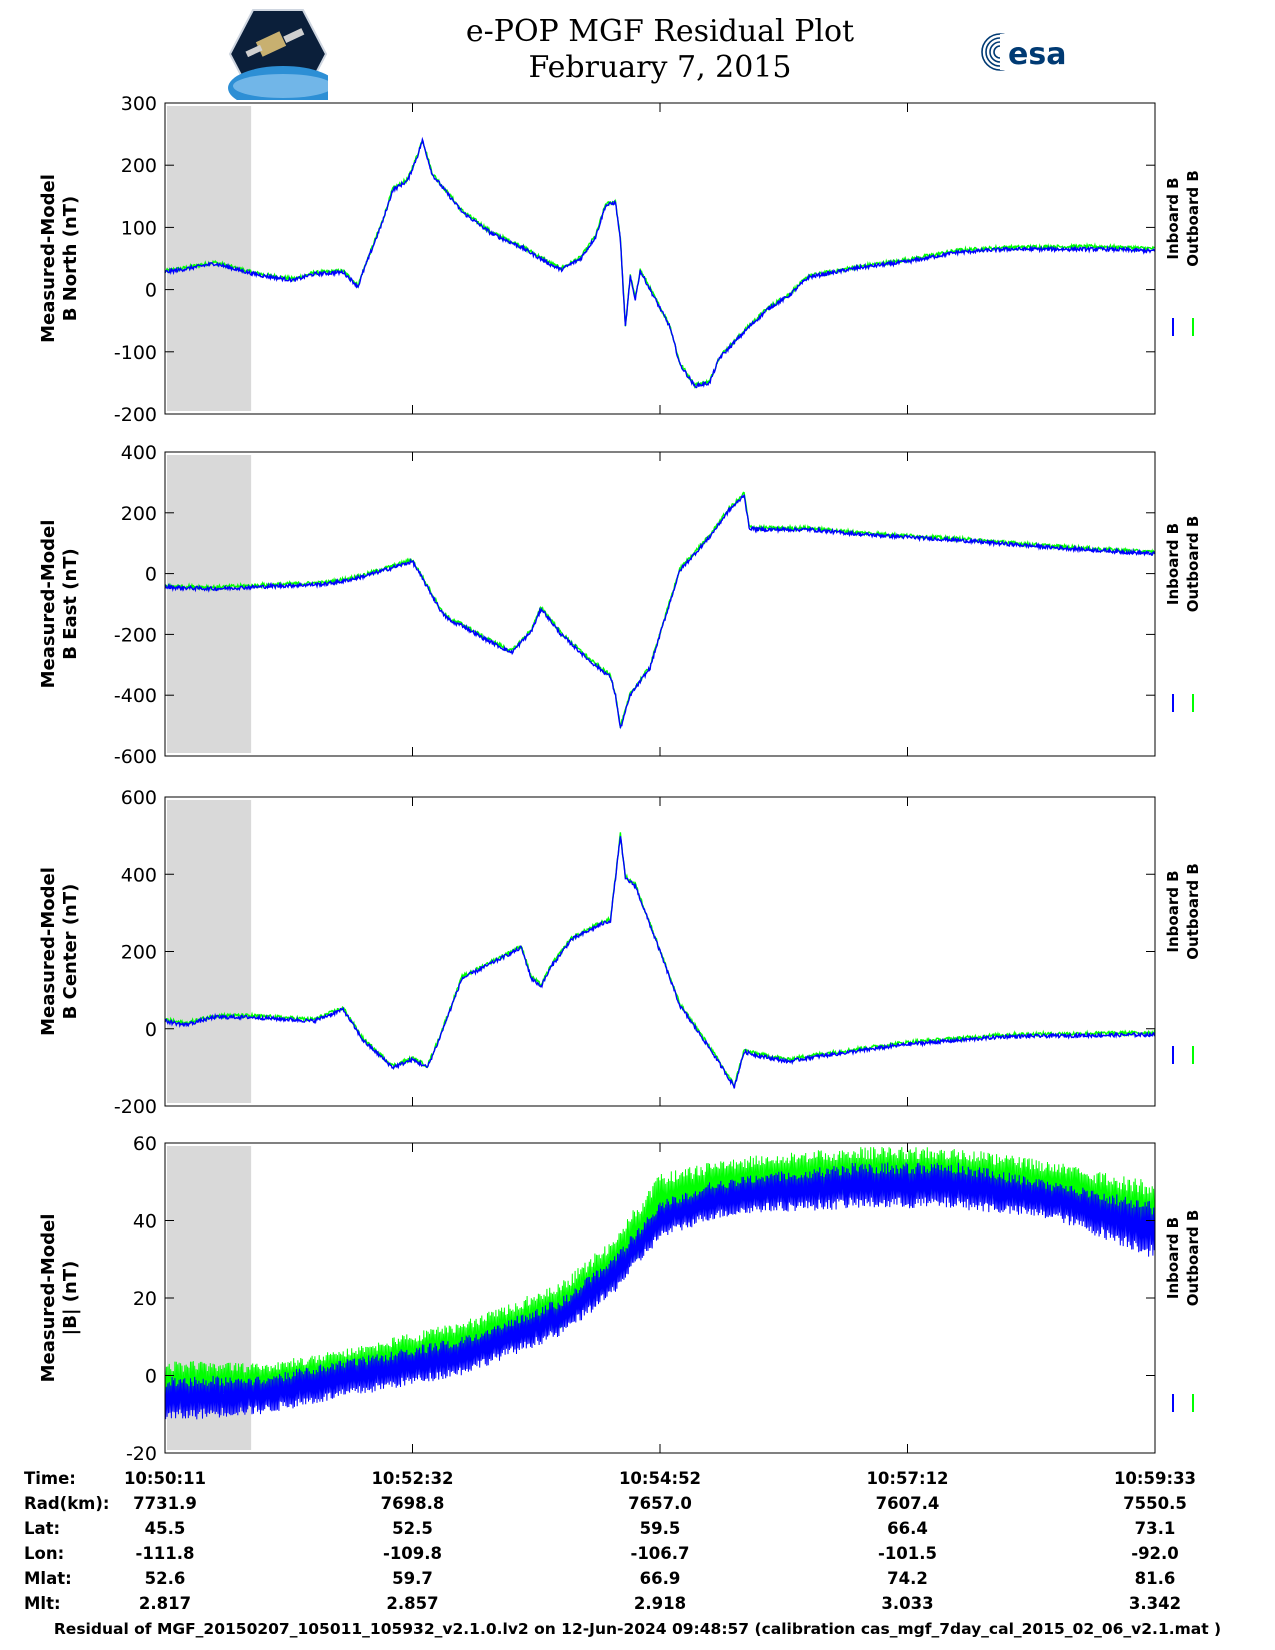 The image size is (1275, 1650). I want to click on ephemeris-value: 7607.4, so click(908, 1503).